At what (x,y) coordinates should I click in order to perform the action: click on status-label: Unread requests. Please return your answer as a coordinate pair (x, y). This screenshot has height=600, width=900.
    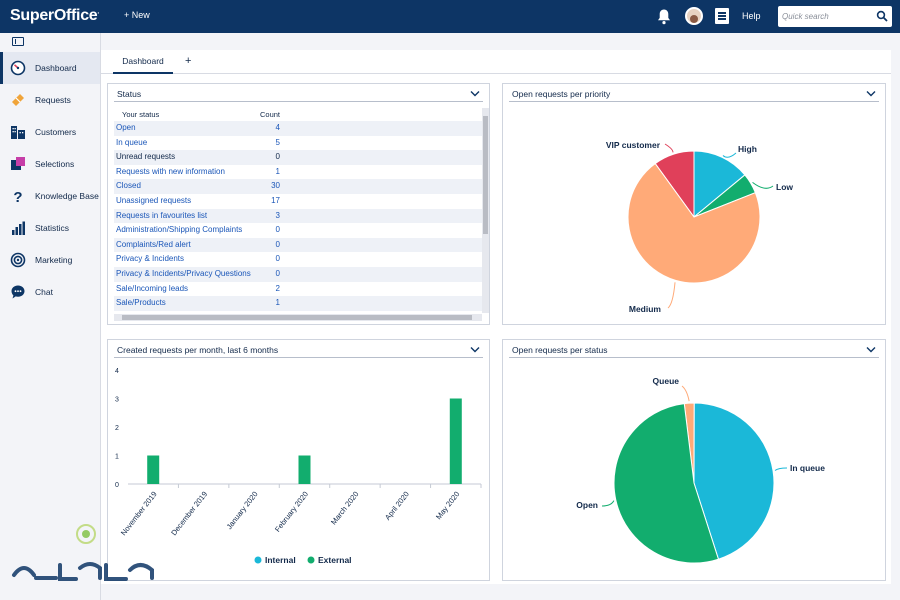
    Looking at the image, I should click on (146, 157).